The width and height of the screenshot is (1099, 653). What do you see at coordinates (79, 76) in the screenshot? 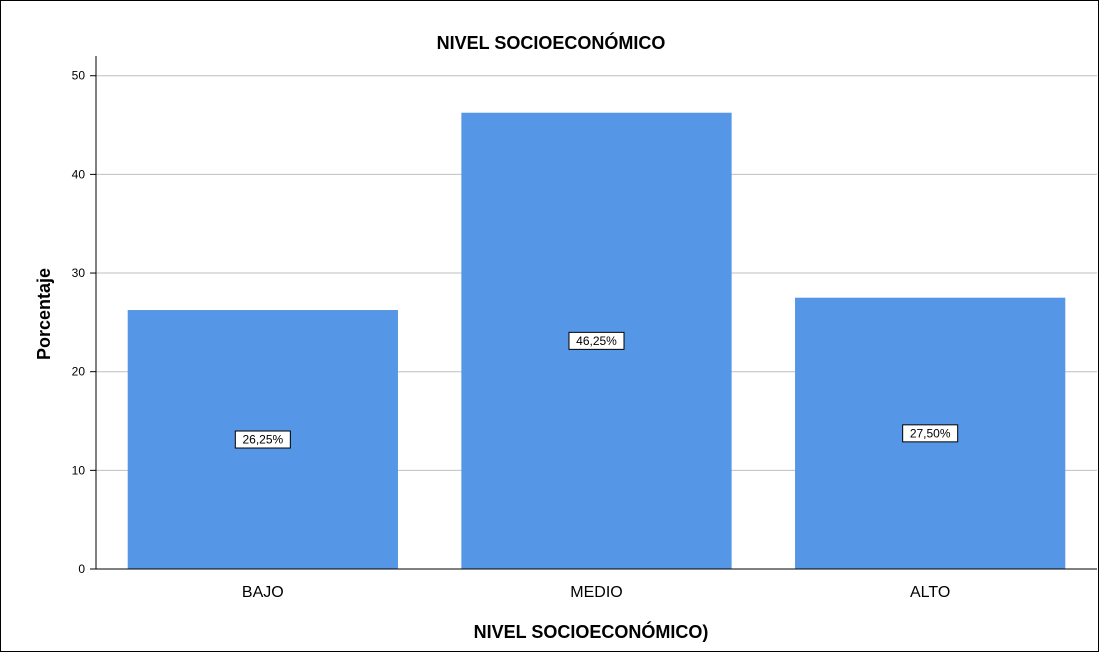
I see `y-tick-label: 50` at bounding box center [79, 76].